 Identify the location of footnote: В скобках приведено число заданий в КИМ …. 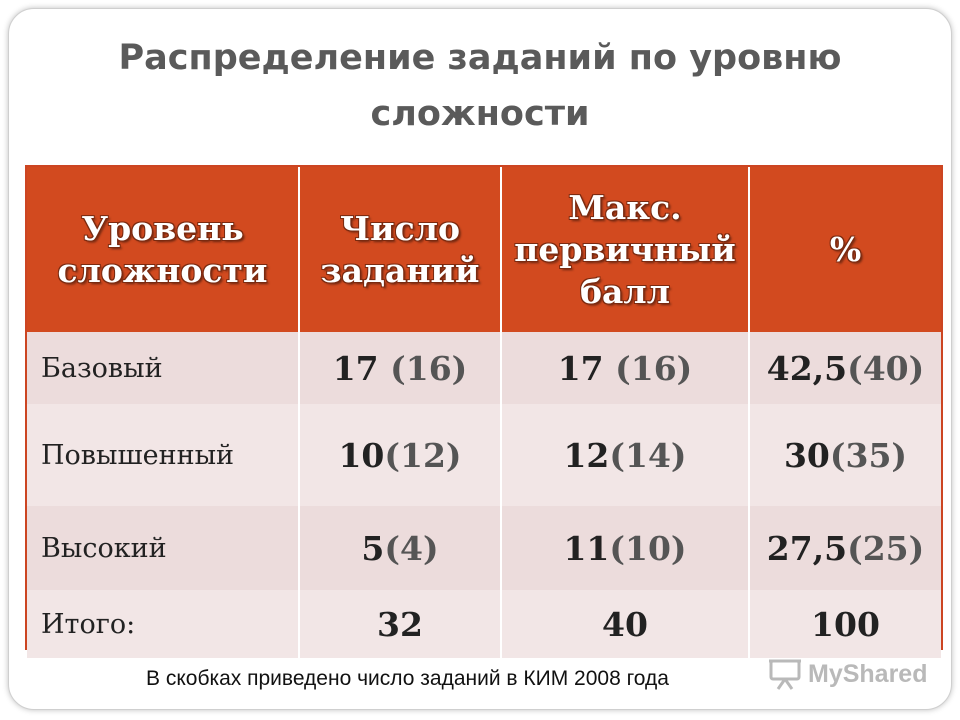
(407, 678).